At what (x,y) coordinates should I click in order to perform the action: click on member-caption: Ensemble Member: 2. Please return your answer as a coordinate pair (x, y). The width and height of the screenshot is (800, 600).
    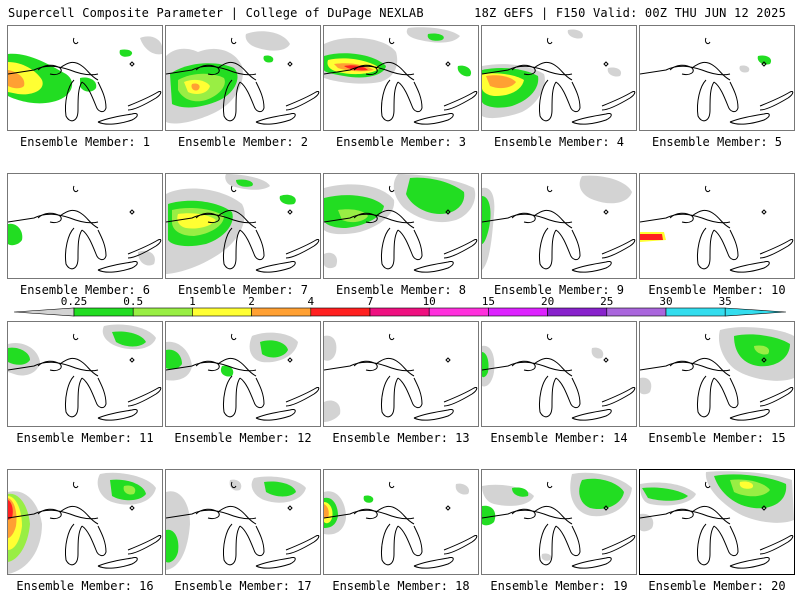
    Looking at the image, I should click on (243, 142).